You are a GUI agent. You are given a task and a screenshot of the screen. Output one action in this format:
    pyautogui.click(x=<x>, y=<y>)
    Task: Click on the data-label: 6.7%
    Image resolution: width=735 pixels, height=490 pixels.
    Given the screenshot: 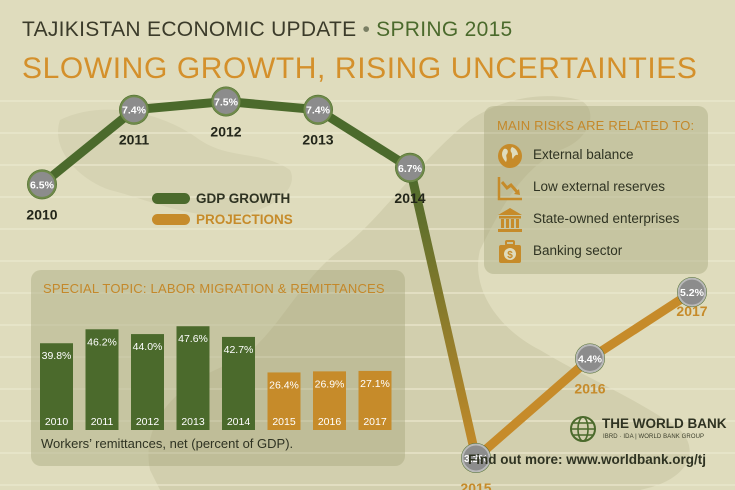 What is the action you would take?
    pyautogui.click(x=410, y=169)
    